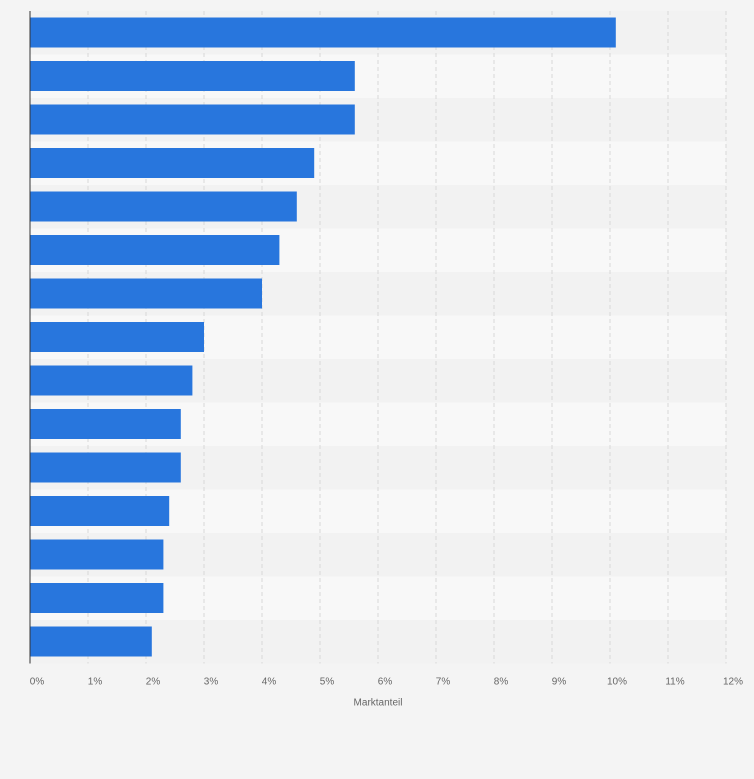 The image size is (754, 779). I want to click on x-tick-label: 4%, so click(269, 682).